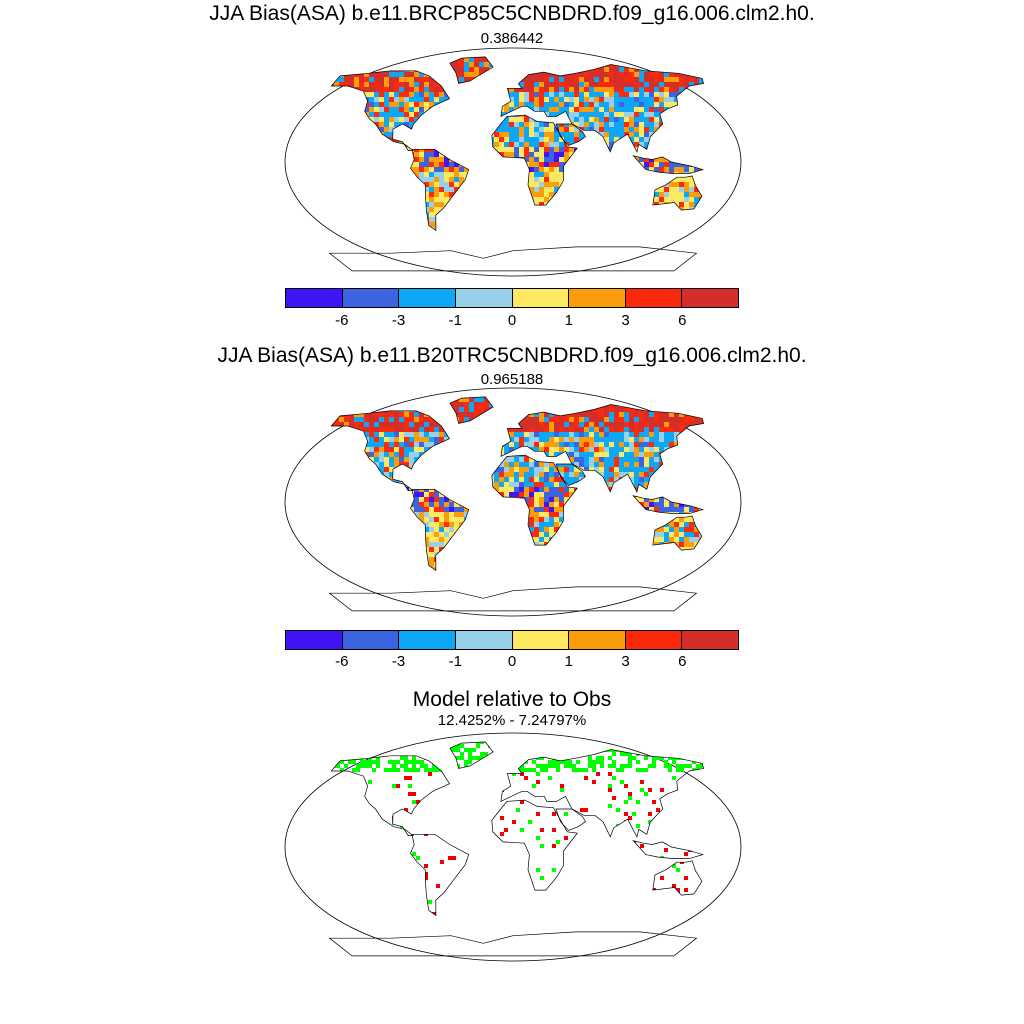 This screenshot has width=1024, height=1024. I want to click on panel2-subtitle: 0.965188, so click(512, 379).